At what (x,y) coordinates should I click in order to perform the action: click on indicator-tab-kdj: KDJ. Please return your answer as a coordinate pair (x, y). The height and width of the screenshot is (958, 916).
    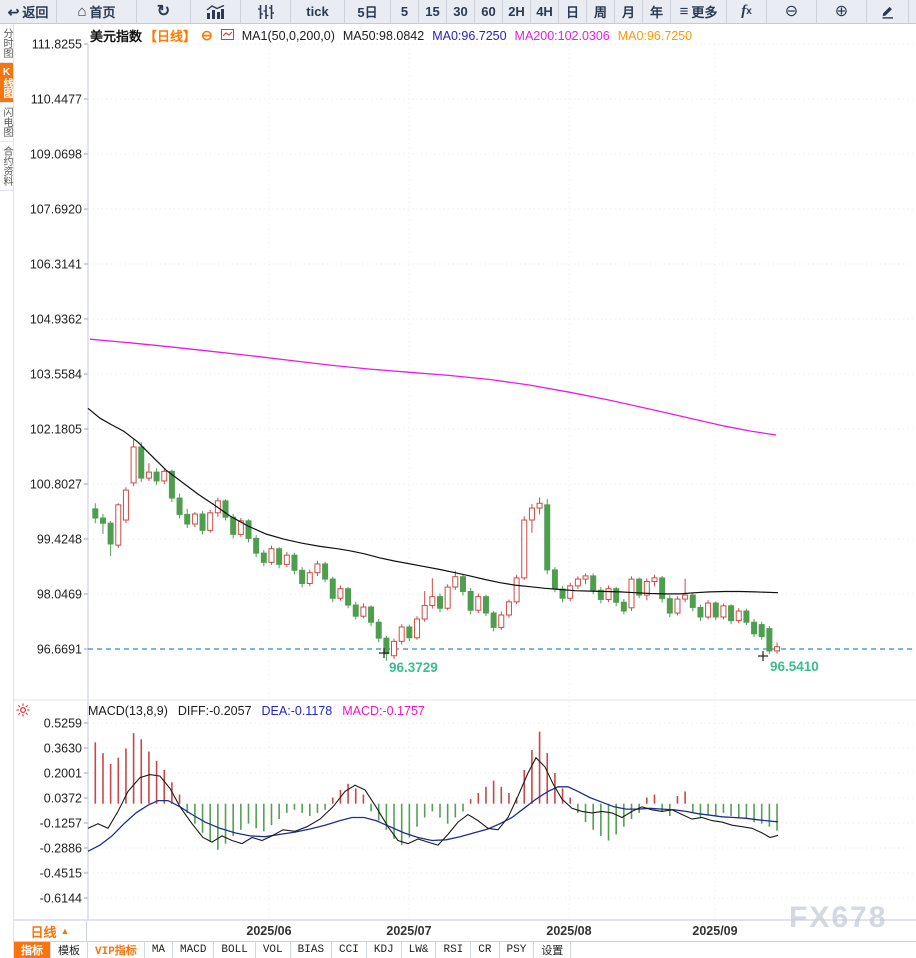
    Looking at the image, I should click on (384, 950).